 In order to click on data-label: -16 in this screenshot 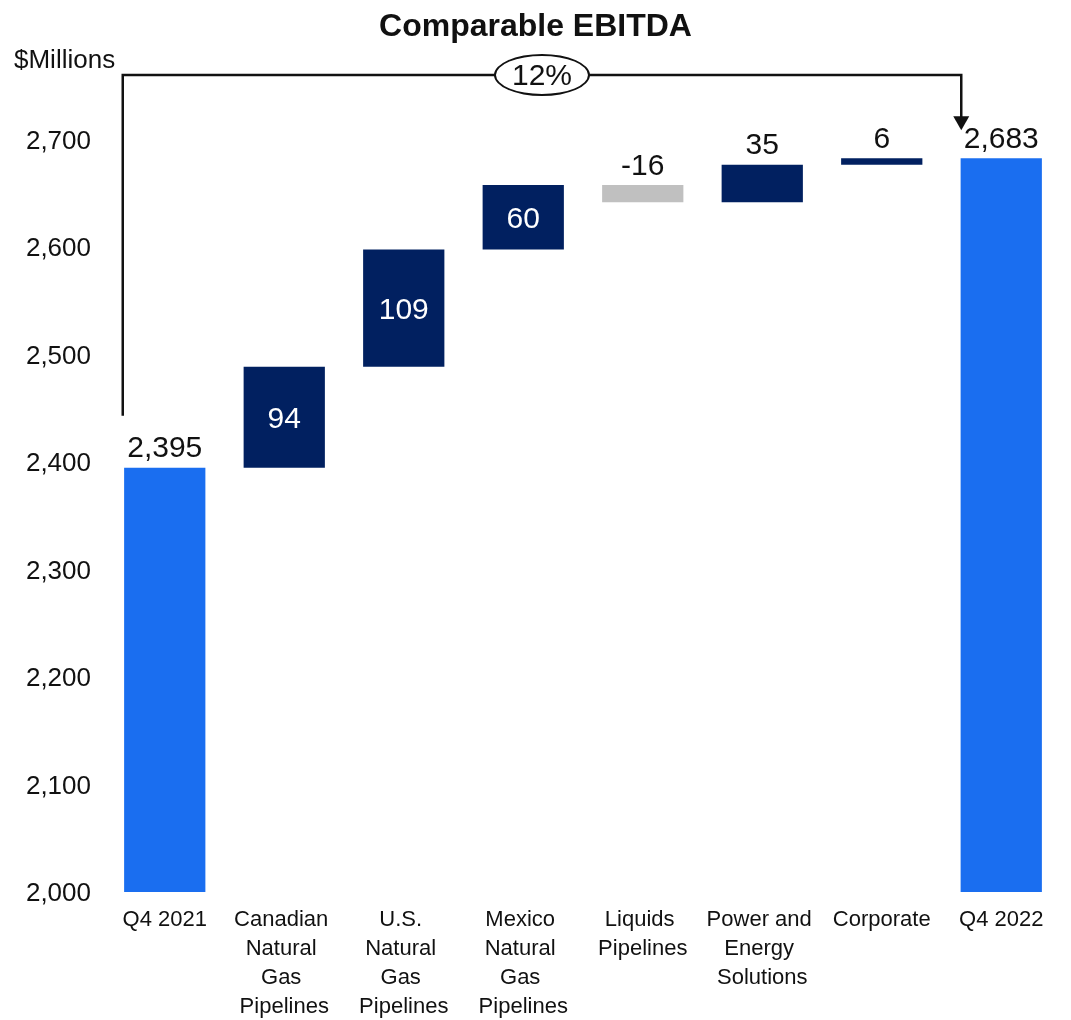, I will do `click(643, 164)`.